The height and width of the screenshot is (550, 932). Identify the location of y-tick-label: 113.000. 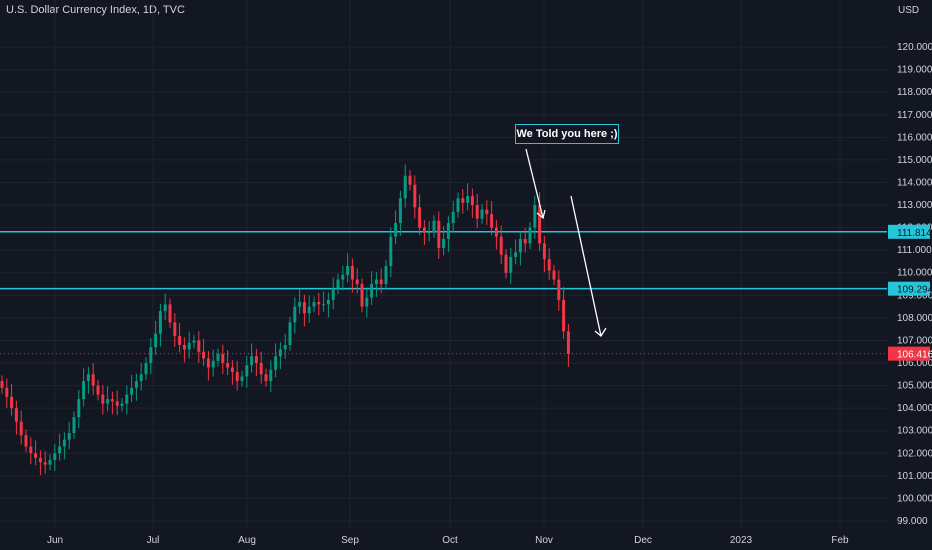
(914, 205).